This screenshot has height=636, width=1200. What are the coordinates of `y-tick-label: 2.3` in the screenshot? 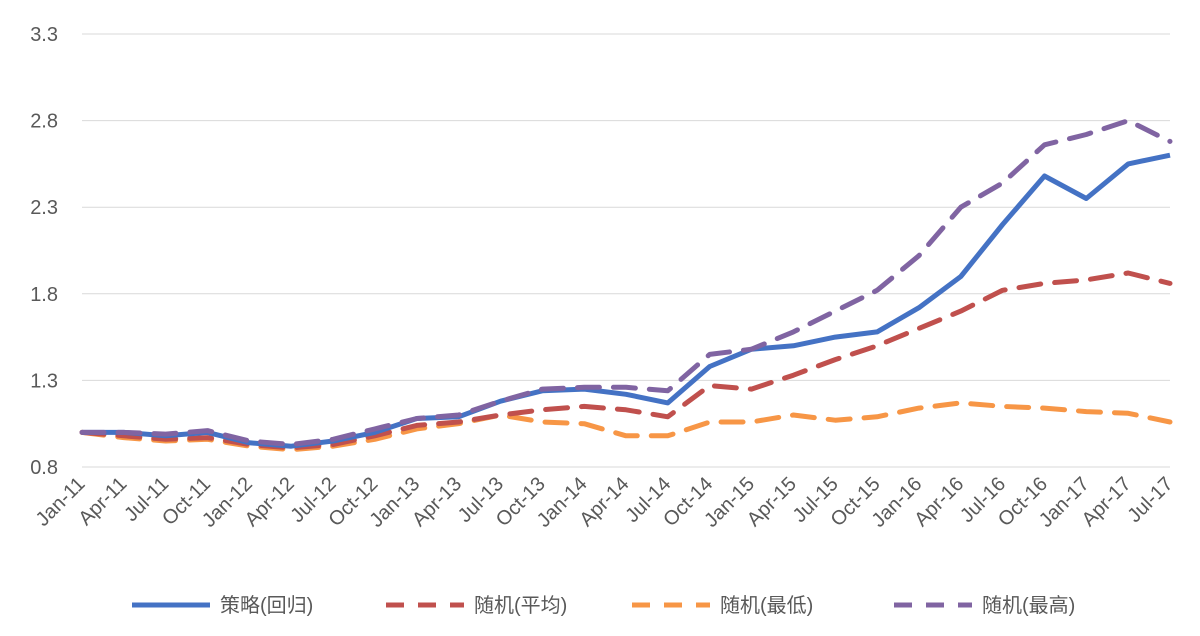 It's located at (44, 208).